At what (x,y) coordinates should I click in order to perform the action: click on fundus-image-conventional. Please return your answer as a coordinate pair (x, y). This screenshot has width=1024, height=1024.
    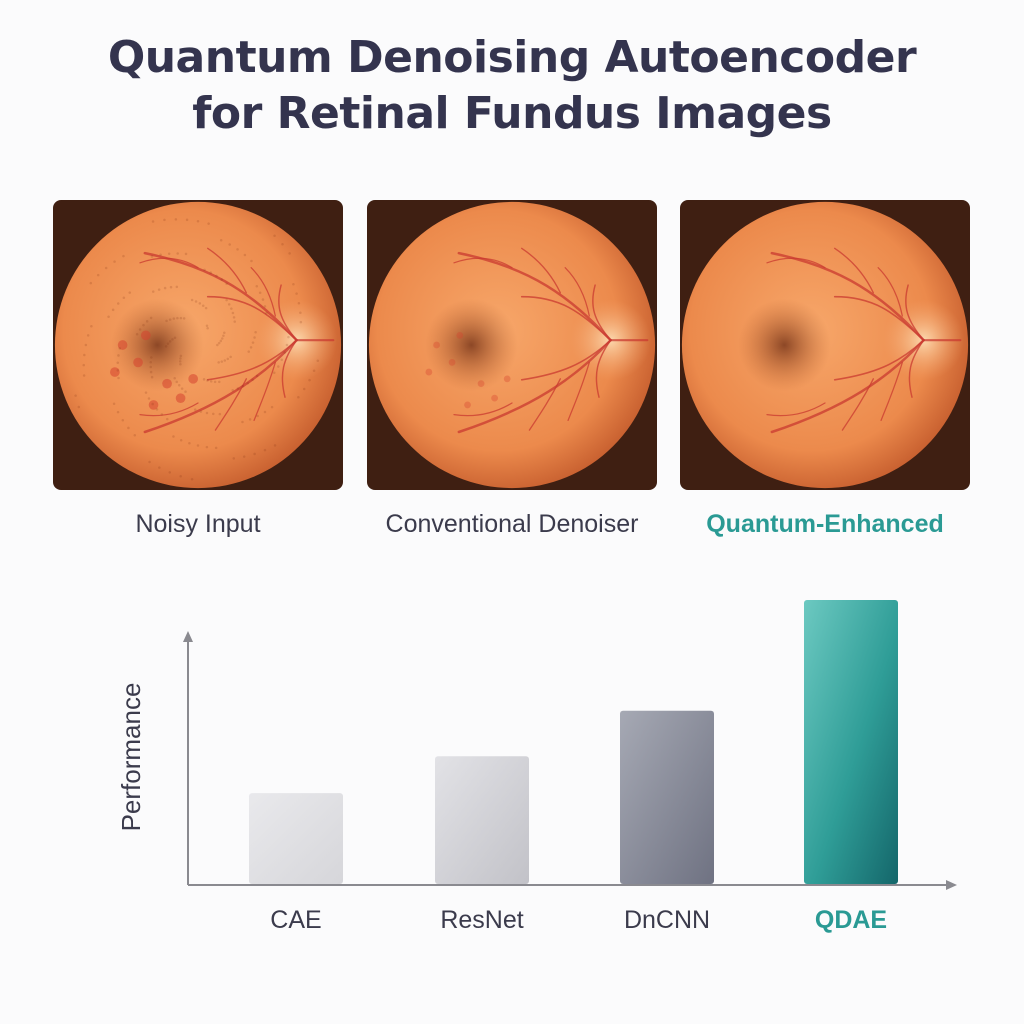
    Looking at the image, I should click on (512, 345).